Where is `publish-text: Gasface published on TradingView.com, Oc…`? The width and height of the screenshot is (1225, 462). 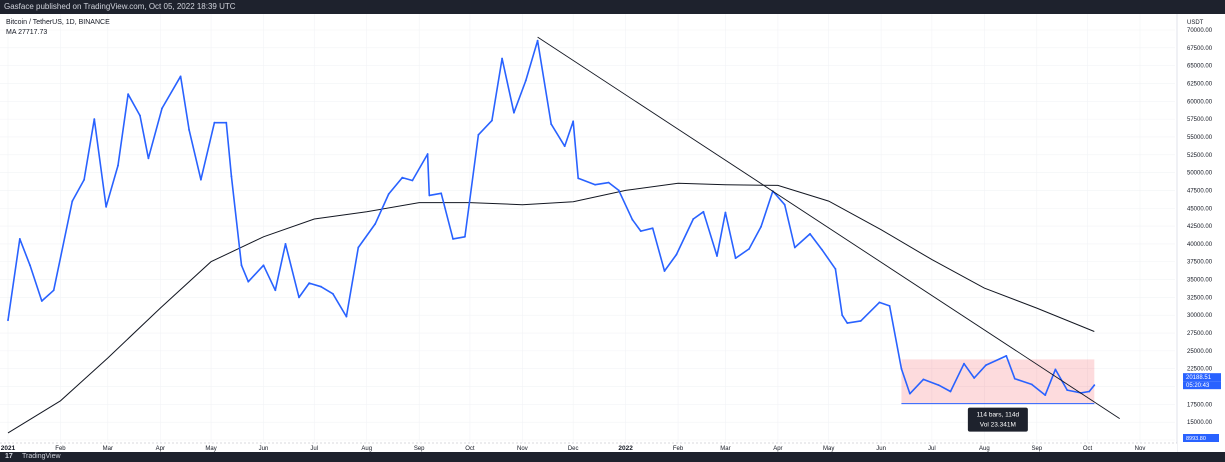
publish-text: Gasface published on TradingView.com, Oc… is located at coordinates (120, 6).